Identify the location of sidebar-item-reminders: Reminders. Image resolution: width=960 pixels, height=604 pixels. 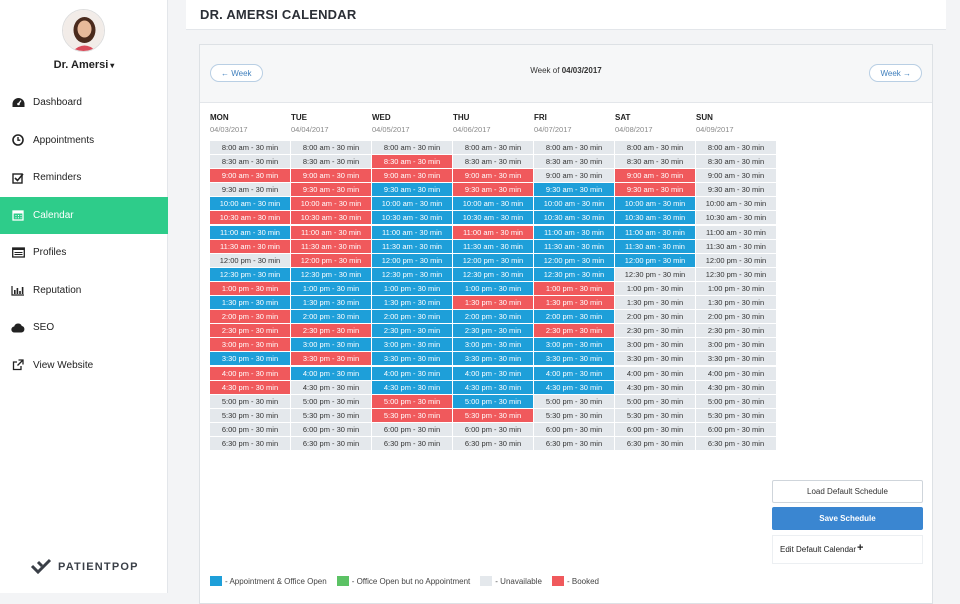
(84, 178).